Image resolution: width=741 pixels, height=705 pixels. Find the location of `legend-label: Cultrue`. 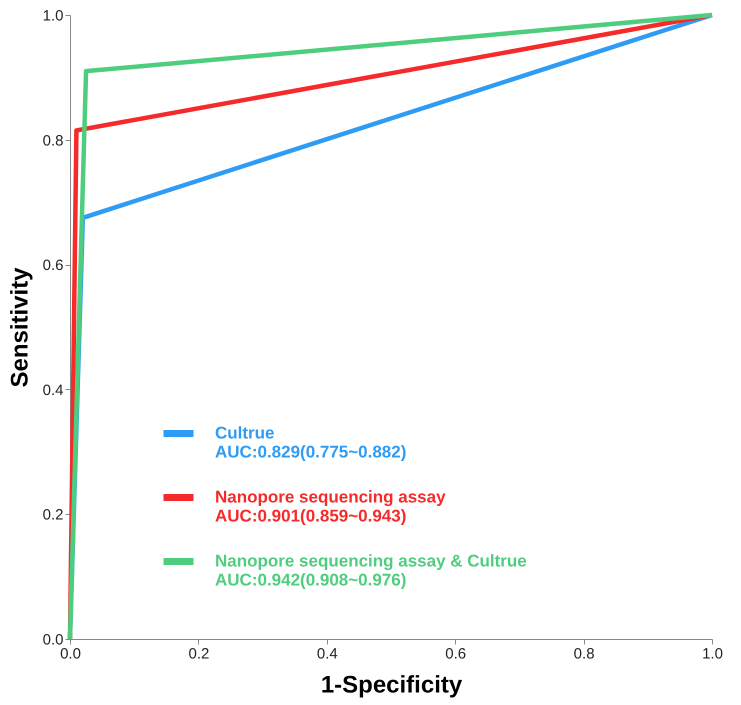

legend-label: Cultrue is located at coordinates (244, 433).